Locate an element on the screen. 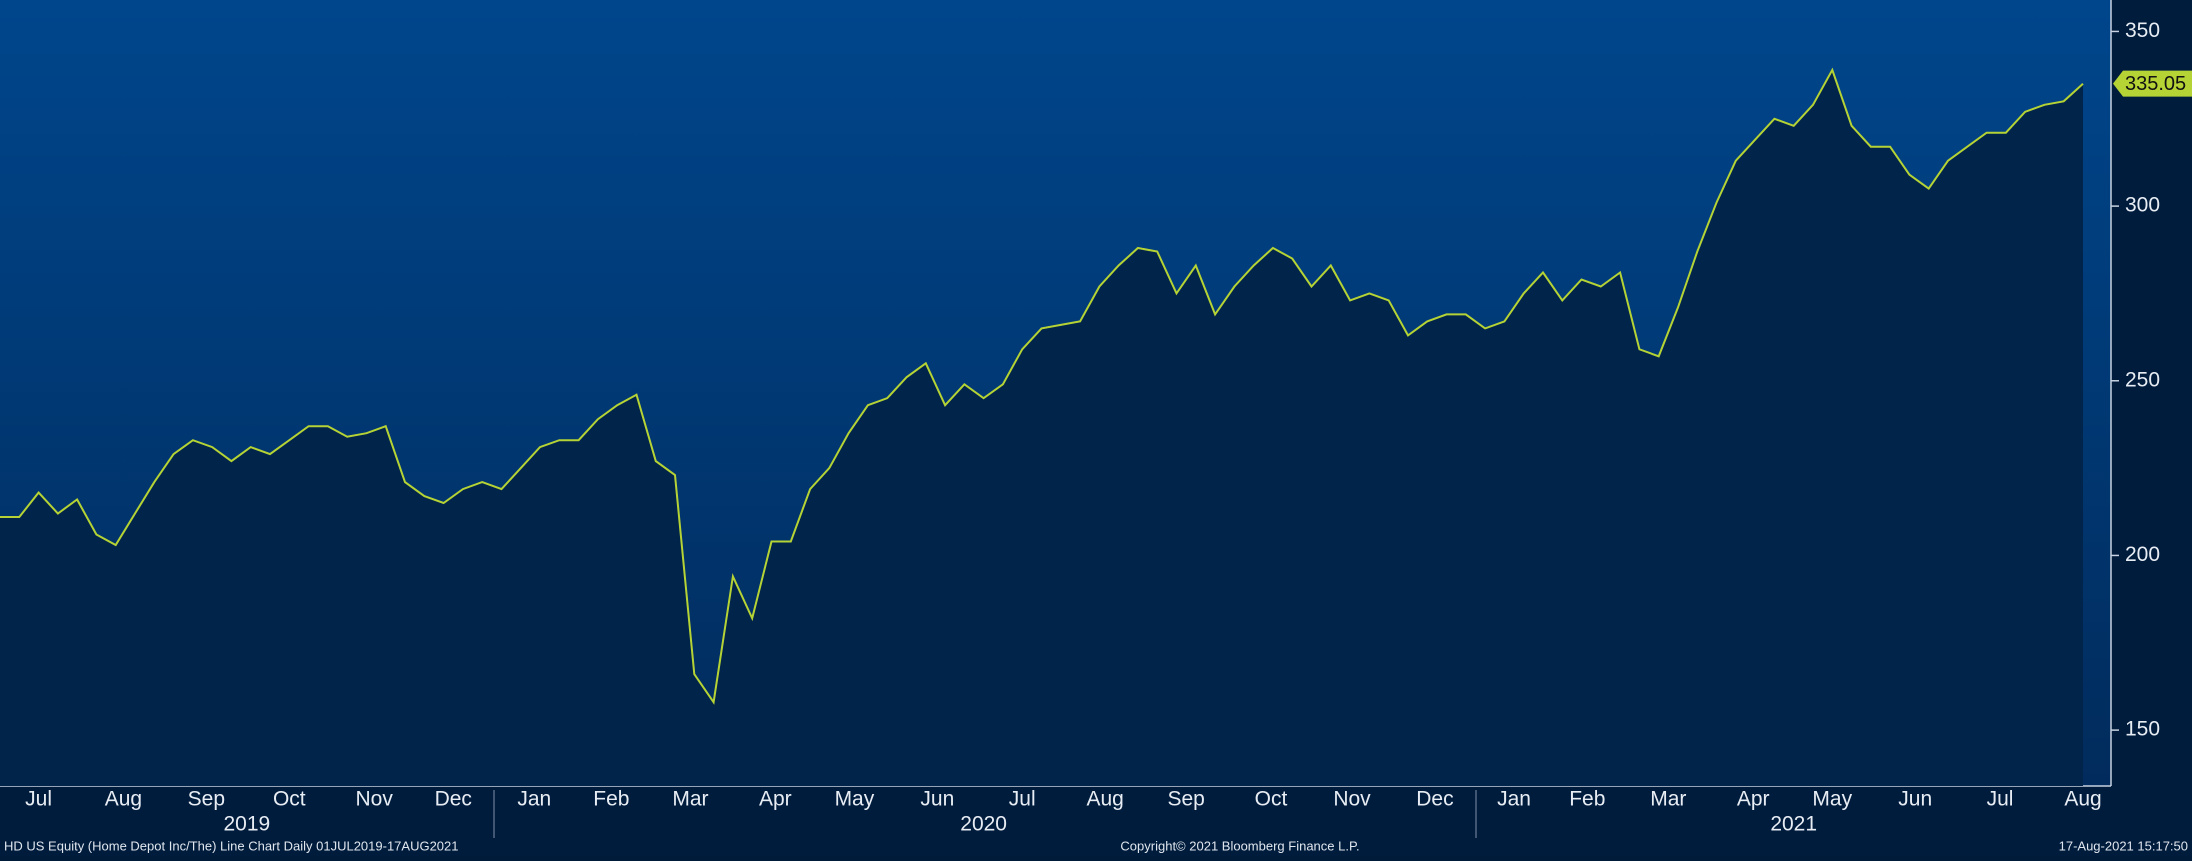 The height and width of the screenshot is (861, 2192). y-tick-label: 200 is located at coordinates (2142, 554).